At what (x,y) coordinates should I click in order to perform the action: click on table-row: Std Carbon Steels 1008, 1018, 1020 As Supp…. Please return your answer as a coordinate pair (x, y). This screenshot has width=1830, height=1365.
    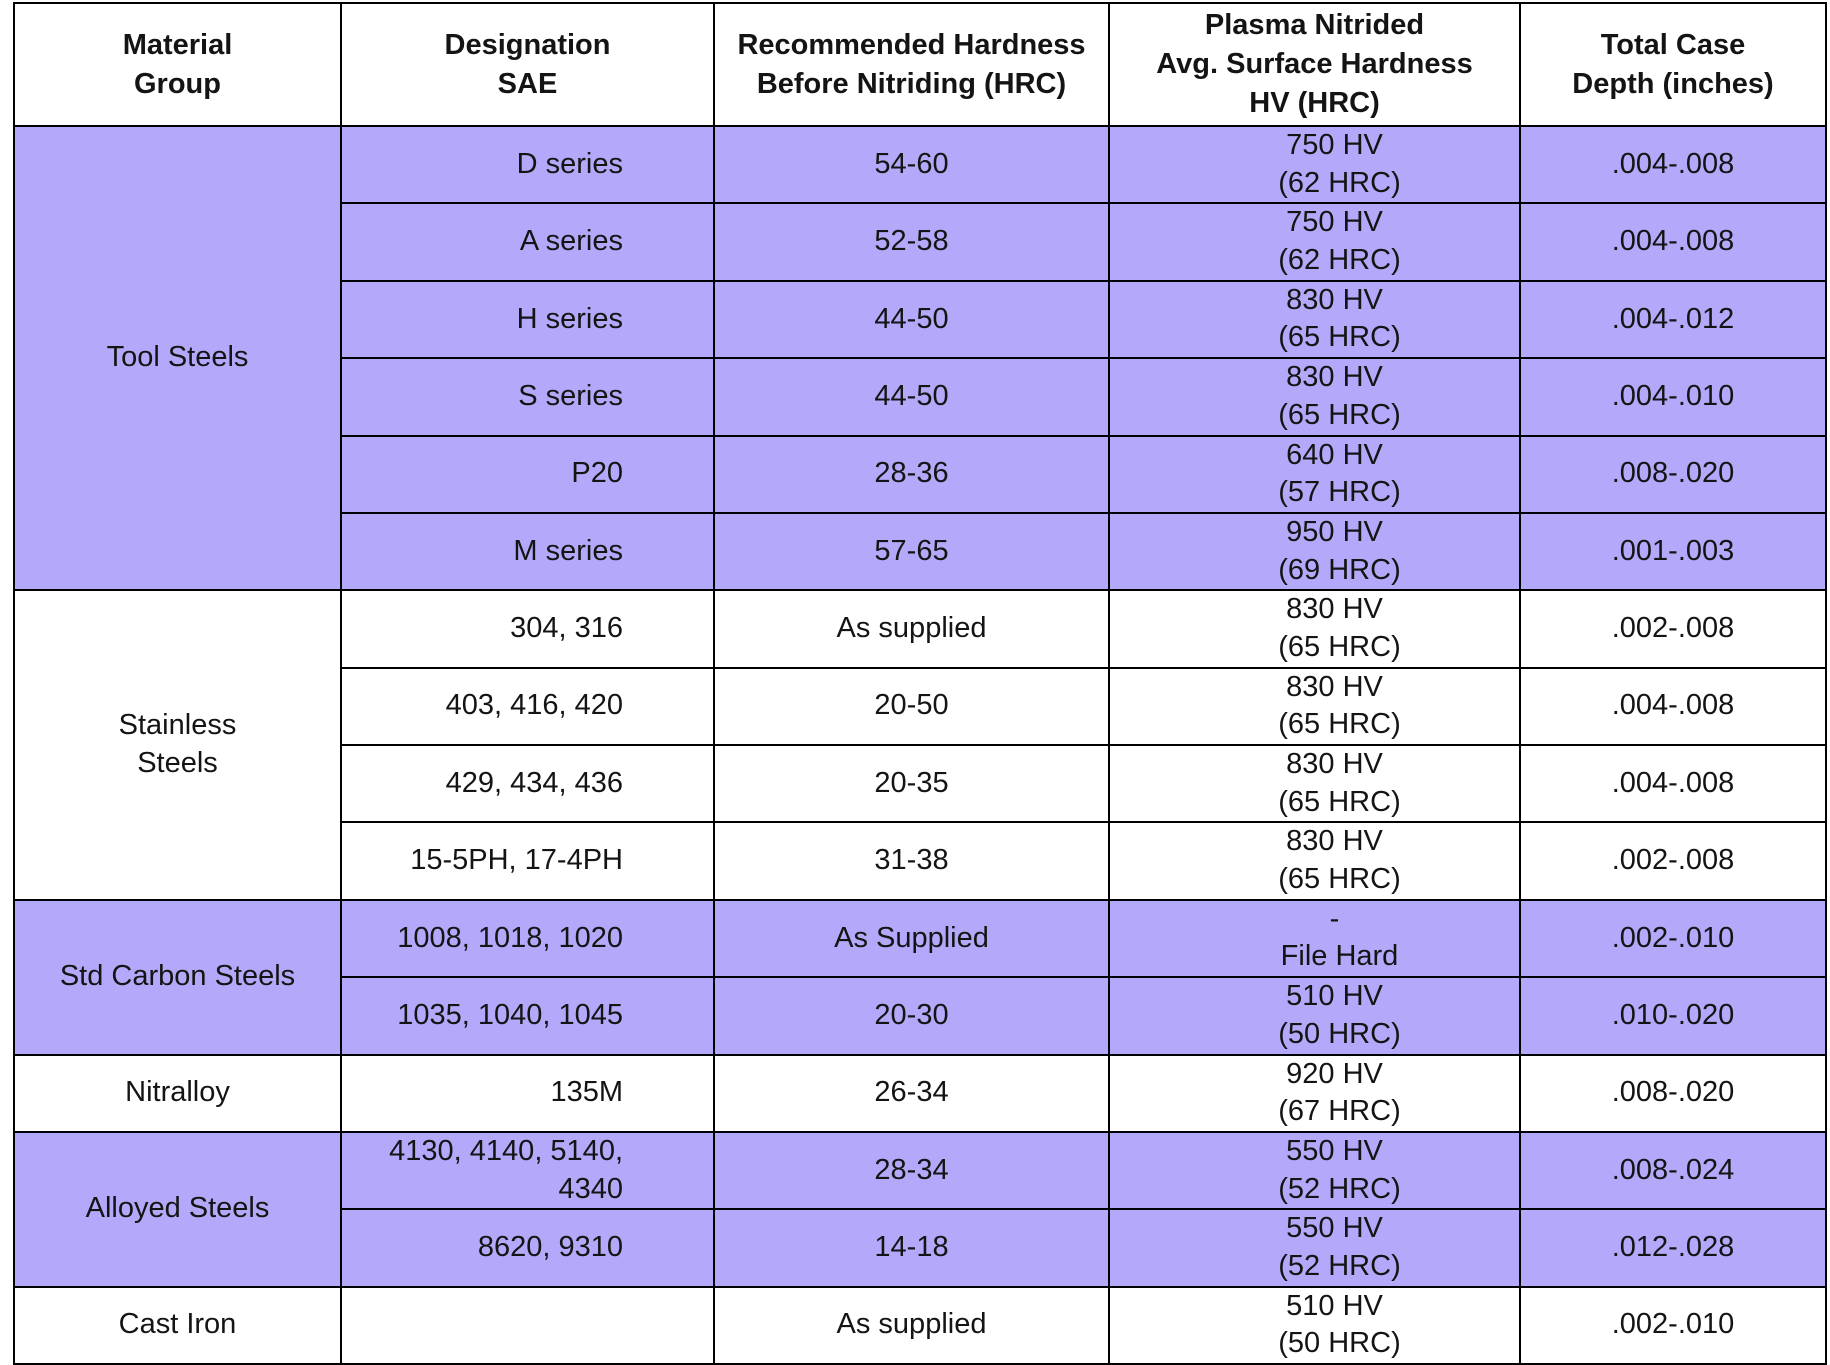
    Looking at the image, I should click on (920, 977).